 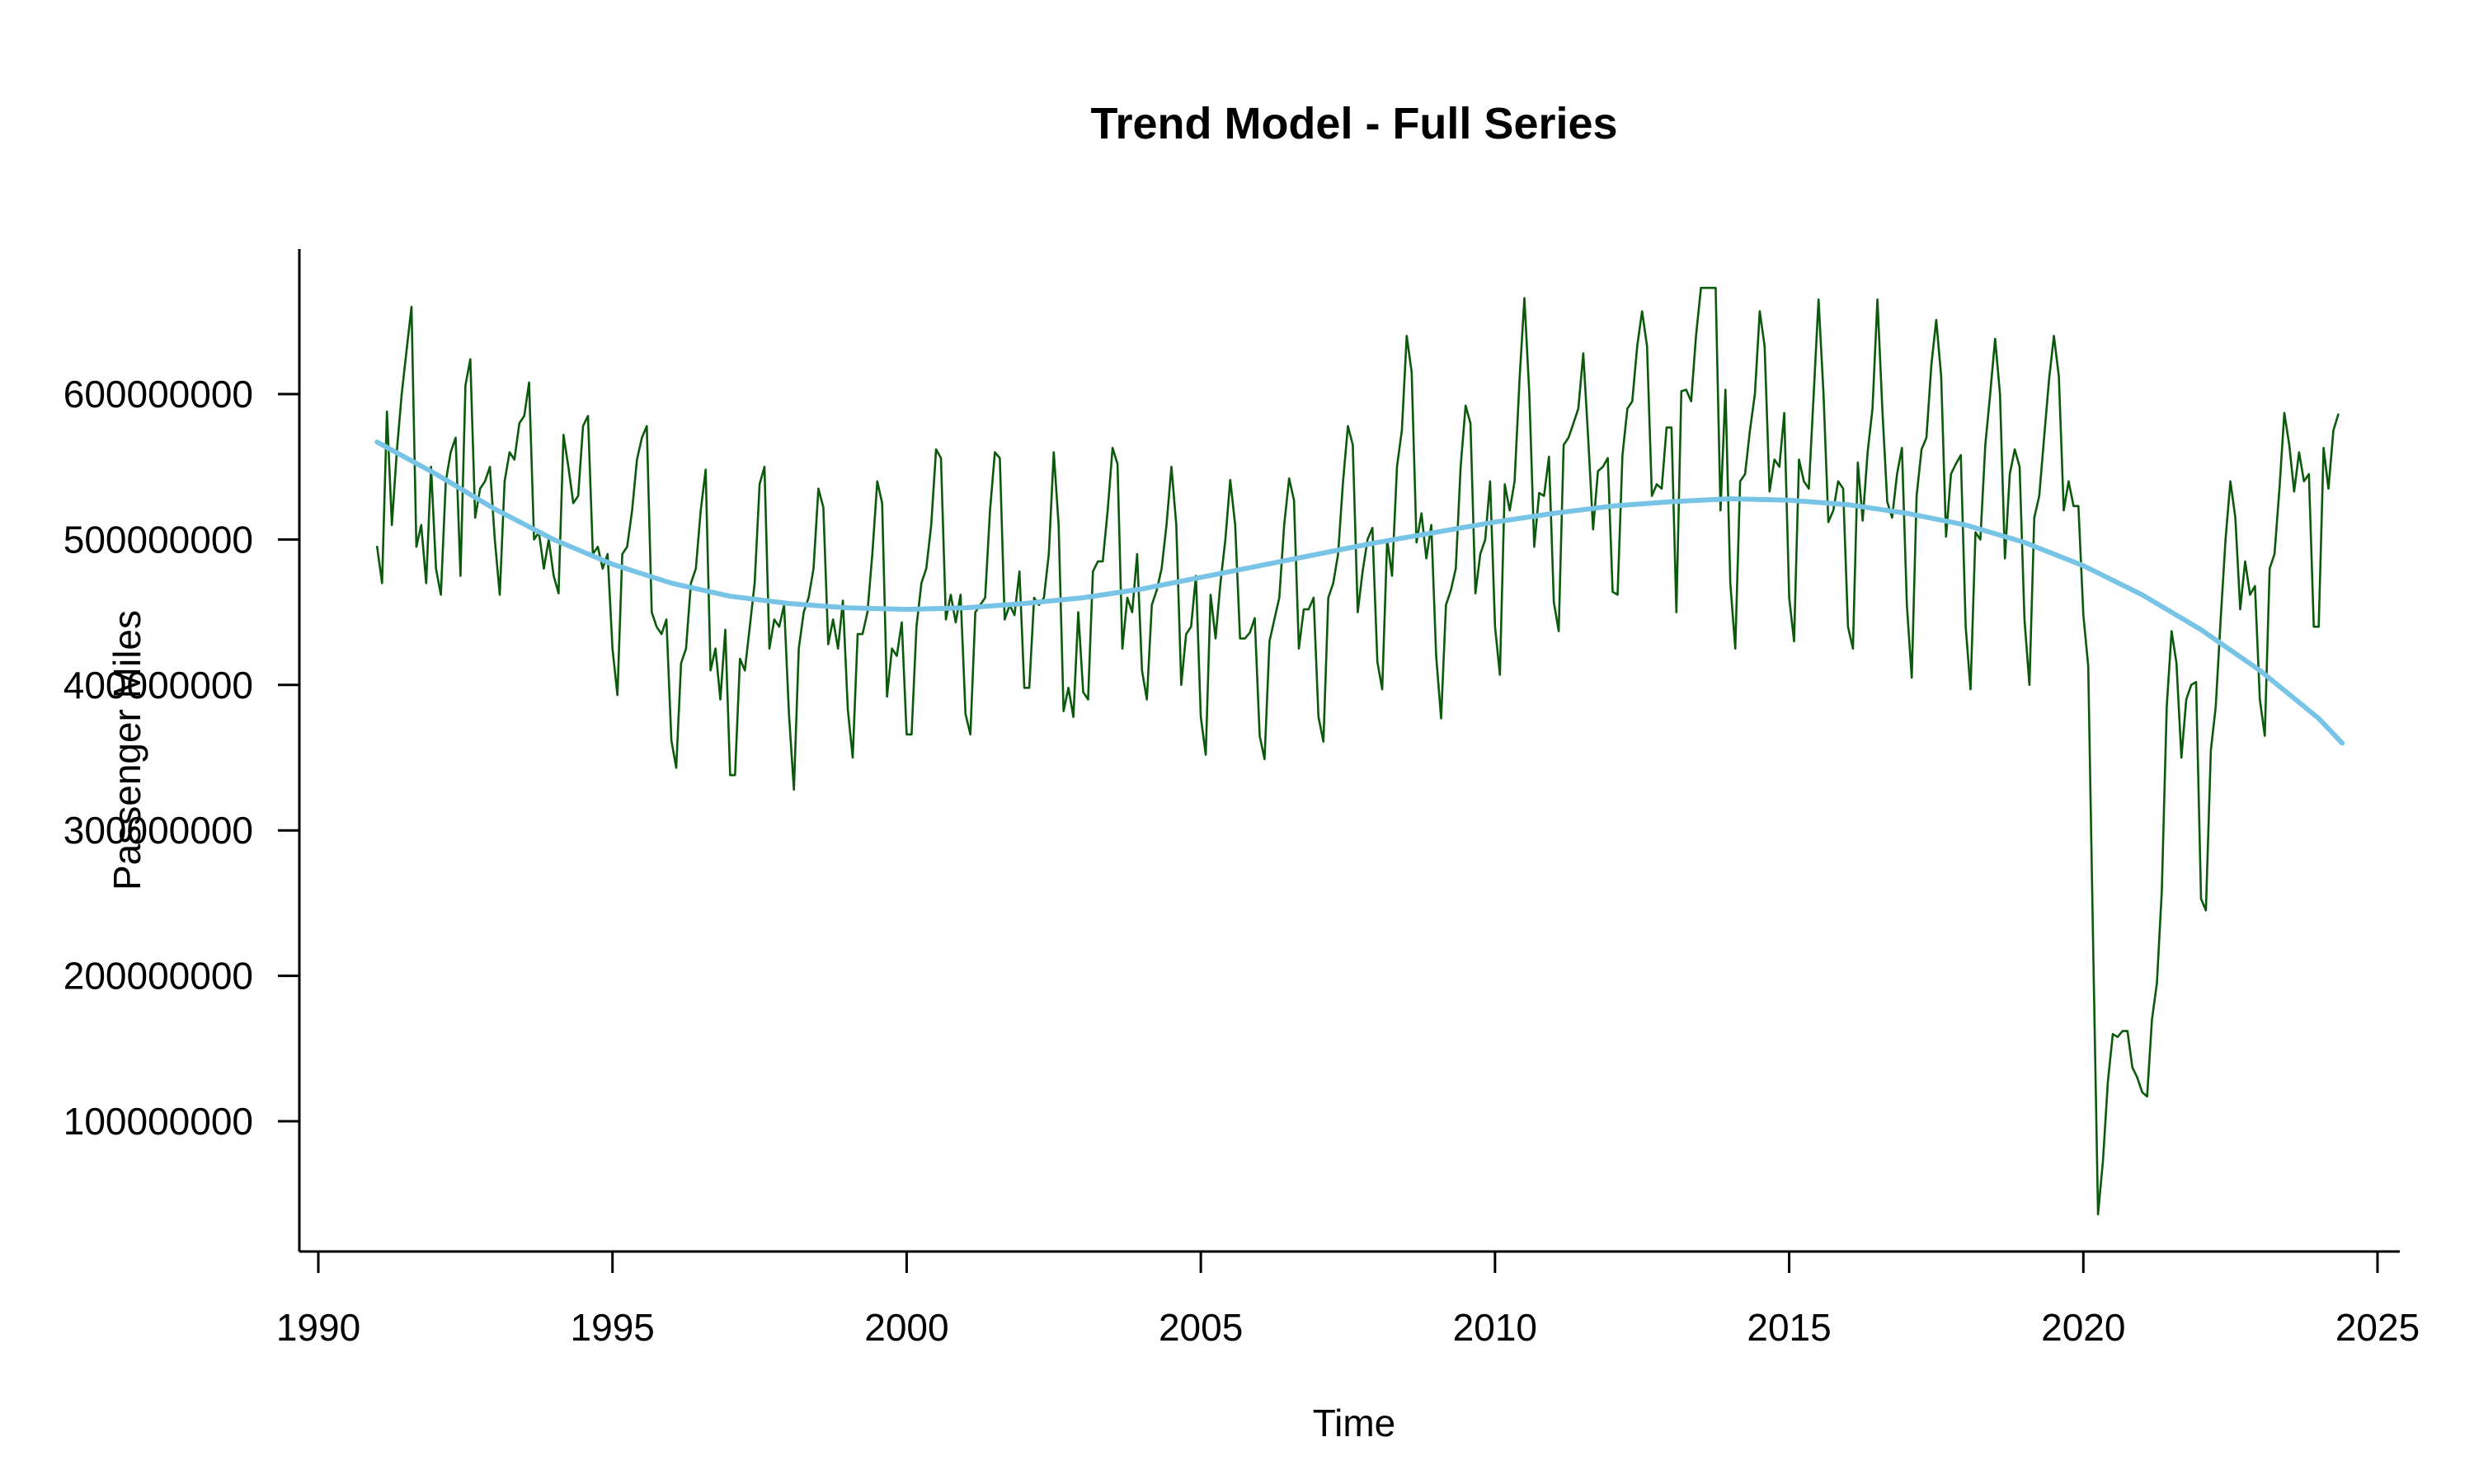 I want to click on y-tick-label: 500000000, so click(x=158, y=539).